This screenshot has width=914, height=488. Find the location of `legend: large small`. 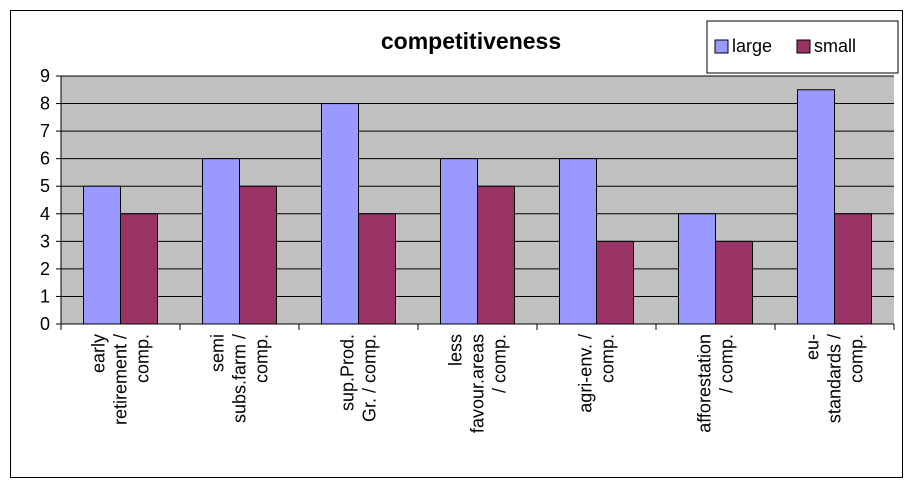

legend: large small is located at coordinates (802, 47).